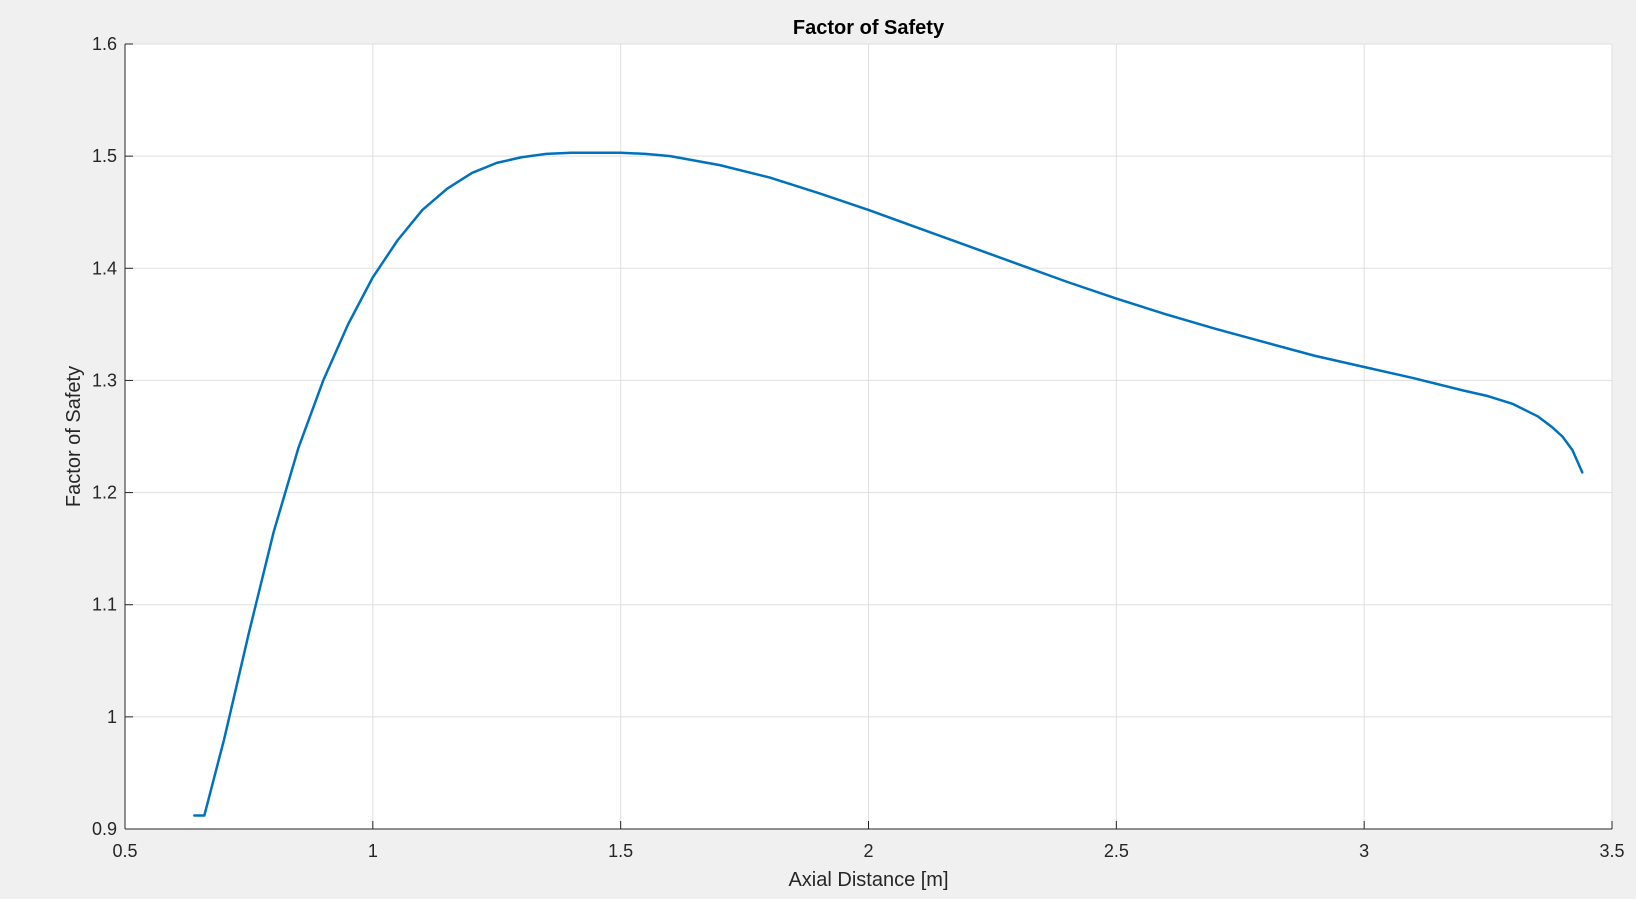  What do you see at coordinates (104, 156) in the screenshot?
I see `y-tick-label: 1.5` at bounding box center [104, 156].